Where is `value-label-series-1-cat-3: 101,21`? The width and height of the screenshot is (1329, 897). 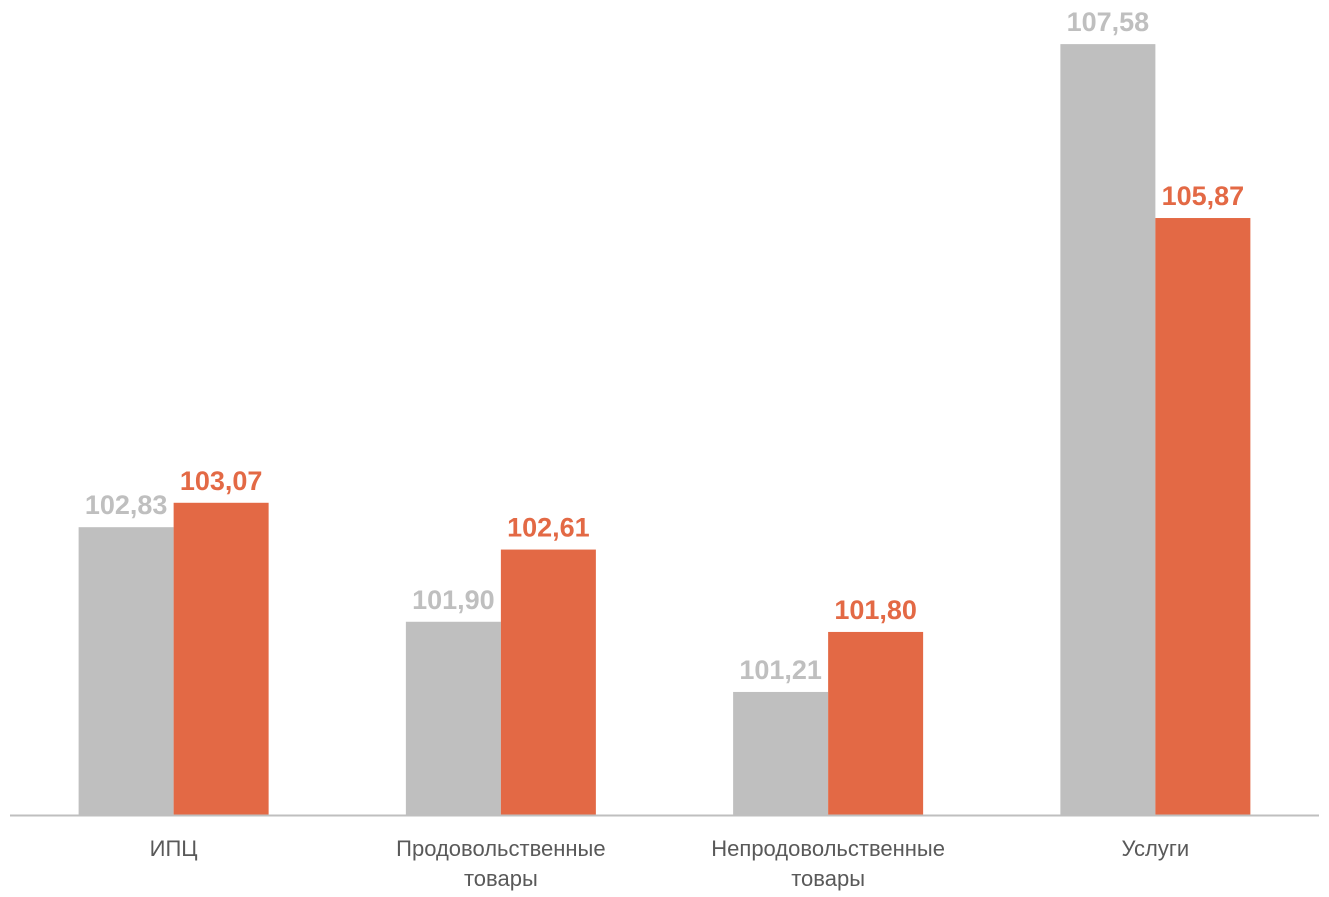 value-label-series-1-cat-3: 101,21 is located at coordinates (780, 670).